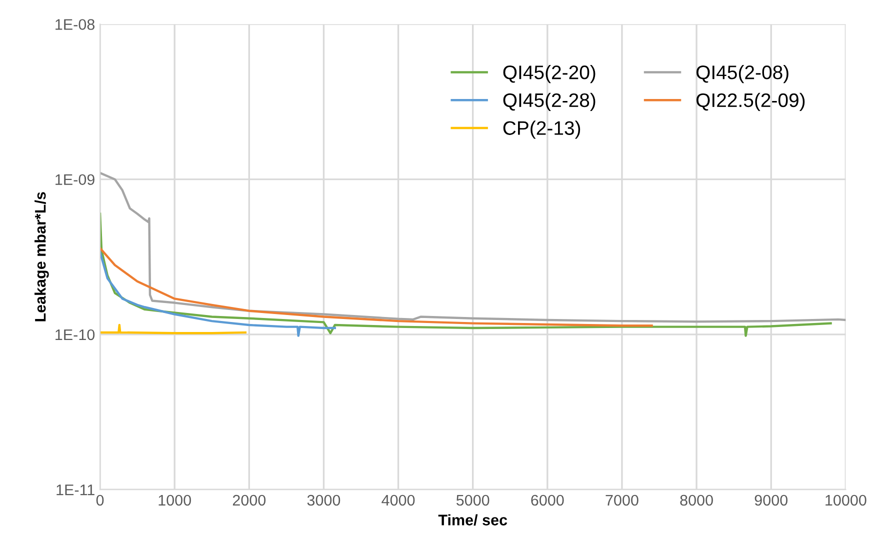 Image resolution: width=893 pixels, height=538 pixels. I want to click on x-tick-label: 2000, so click(249, 500).